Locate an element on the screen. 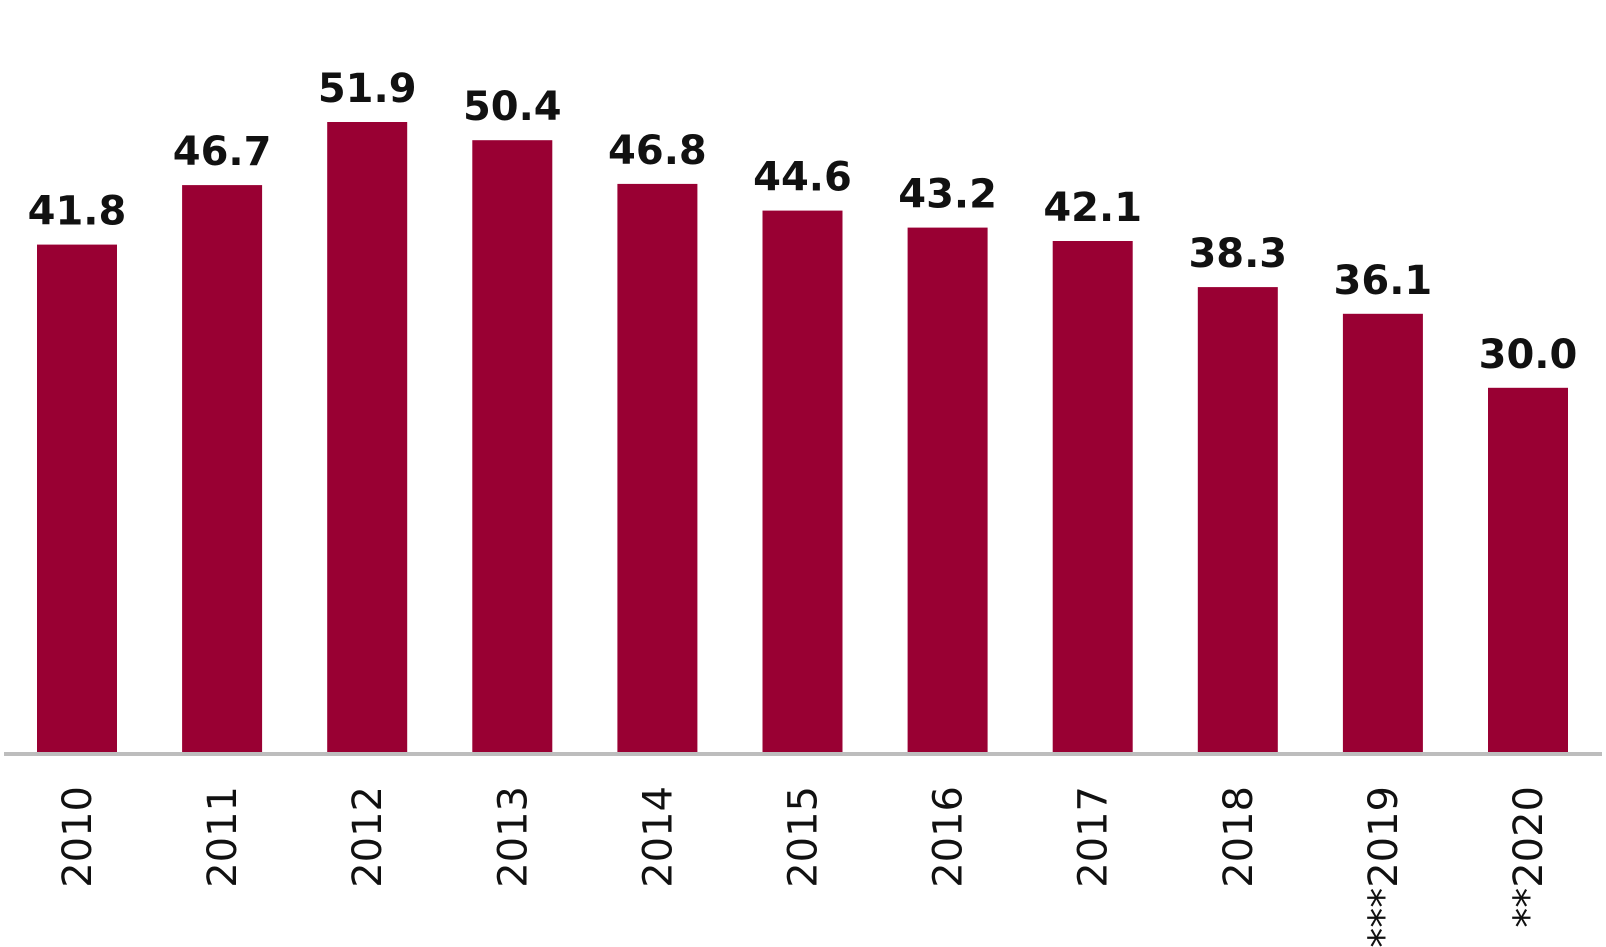 The width and height of the screenshot is (1606, 947). value-label-2014: 46.8 is located at coordinates (657, 151).